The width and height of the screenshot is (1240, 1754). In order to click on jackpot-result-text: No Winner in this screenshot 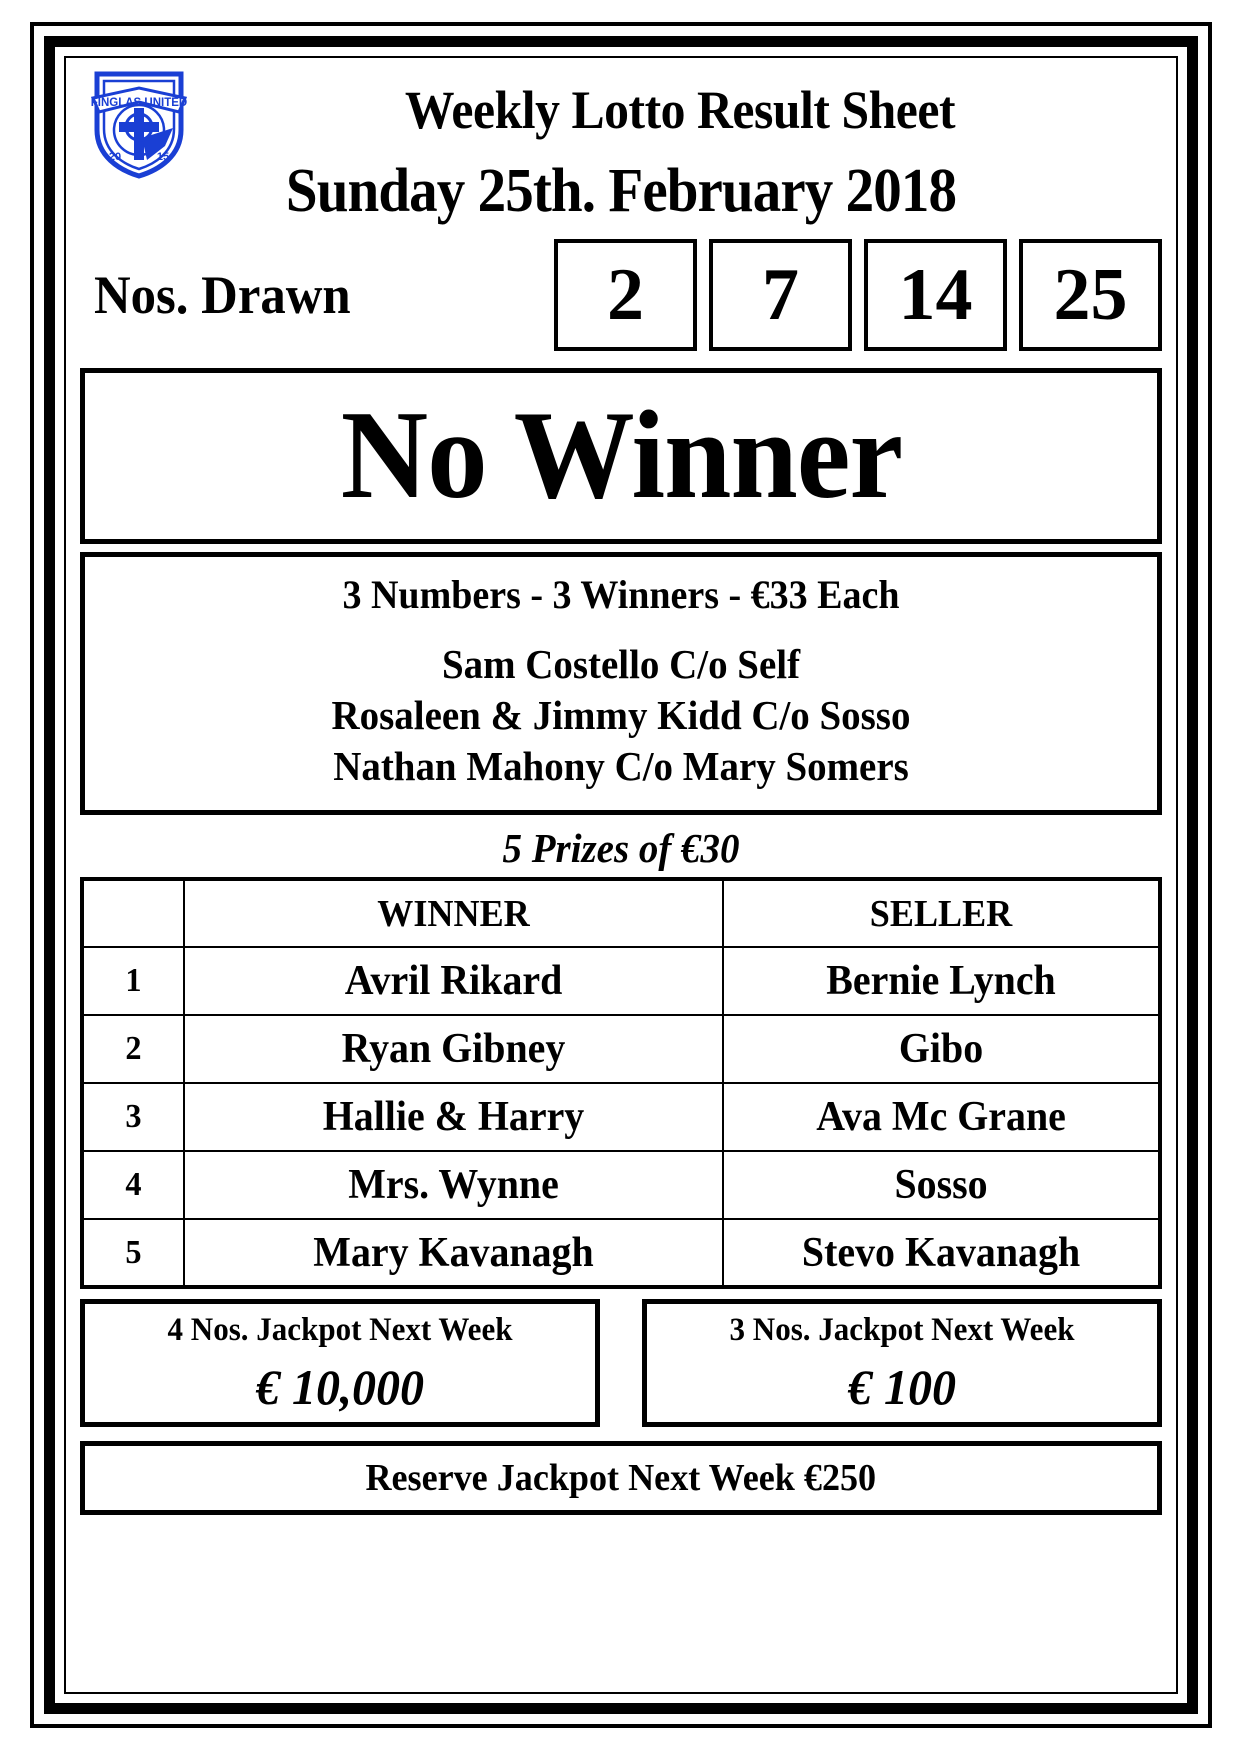, I will do `click(621, 455)`.